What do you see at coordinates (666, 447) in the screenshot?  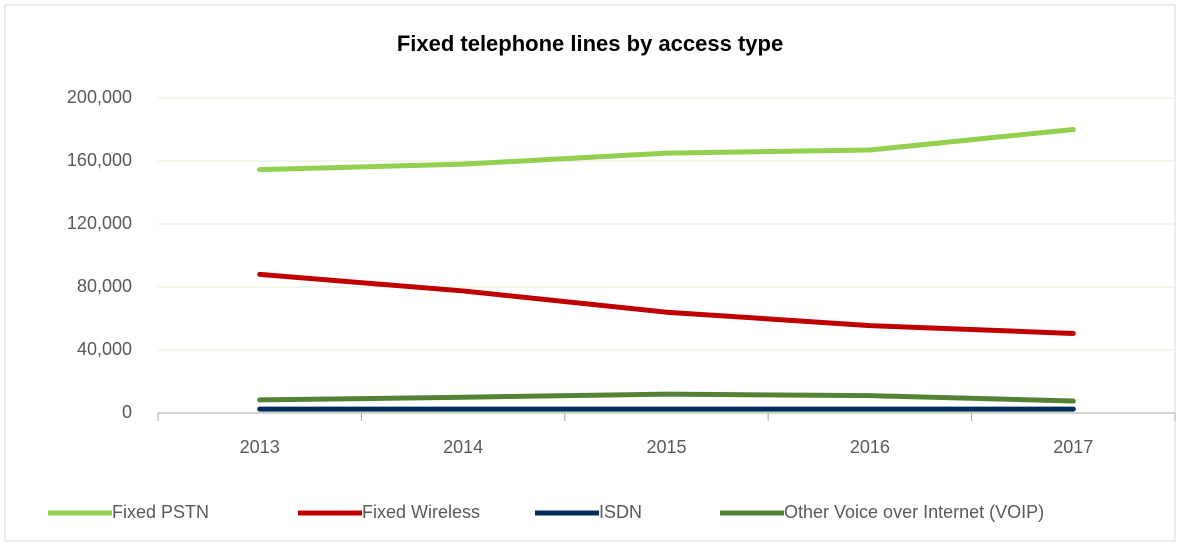 I see `x-tick-label: 2015` at bounding box center [666, 447].